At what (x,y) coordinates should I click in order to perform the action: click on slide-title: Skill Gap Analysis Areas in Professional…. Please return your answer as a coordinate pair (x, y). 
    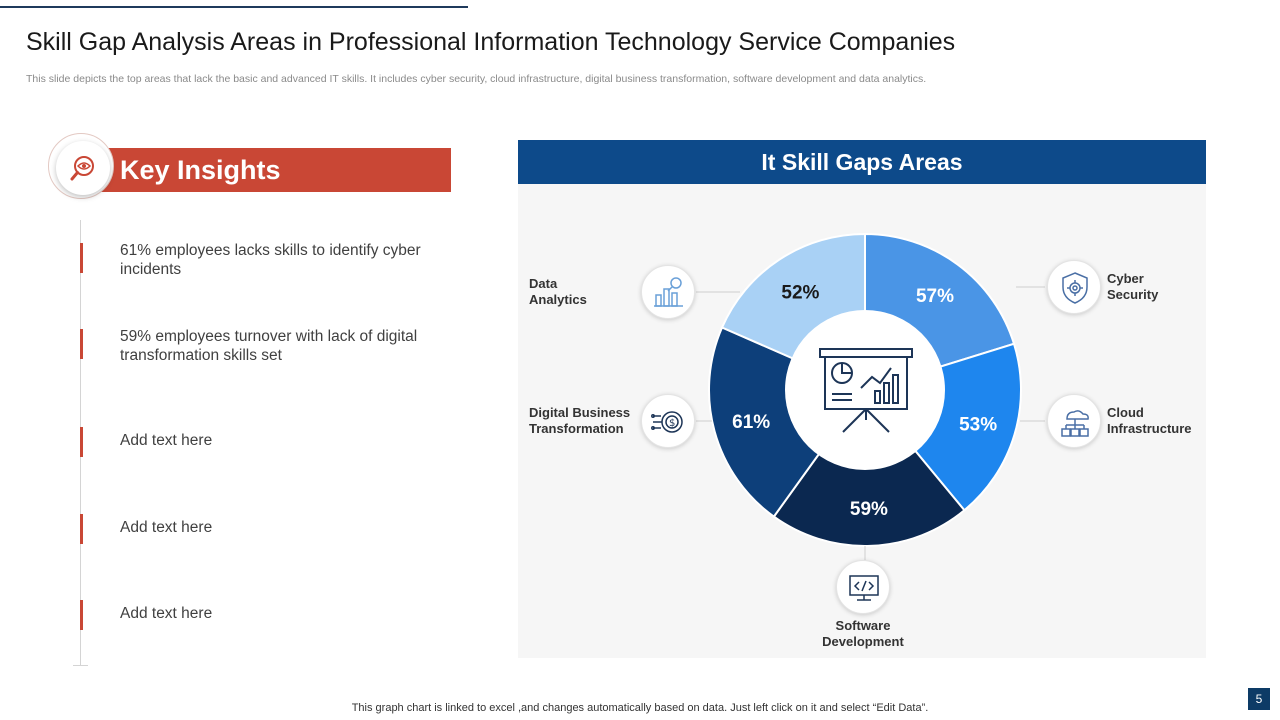
    Looking at the image, I should click on (491, 42).